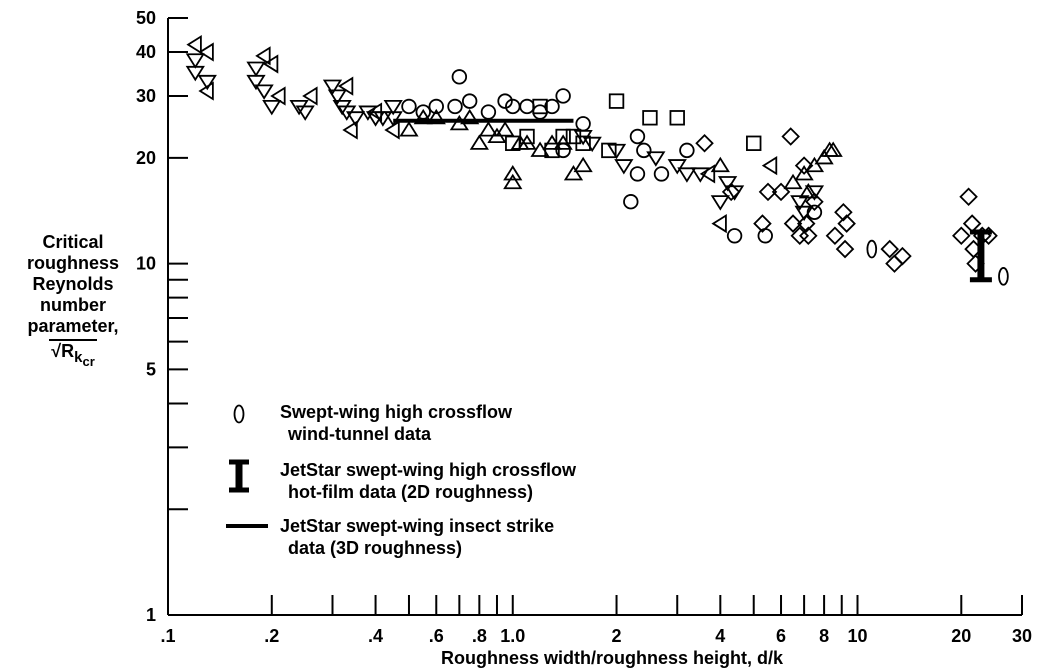 The image size is (1051, 669). I want to click on y-axis-title-line: Reynolds, so click(73, 284).